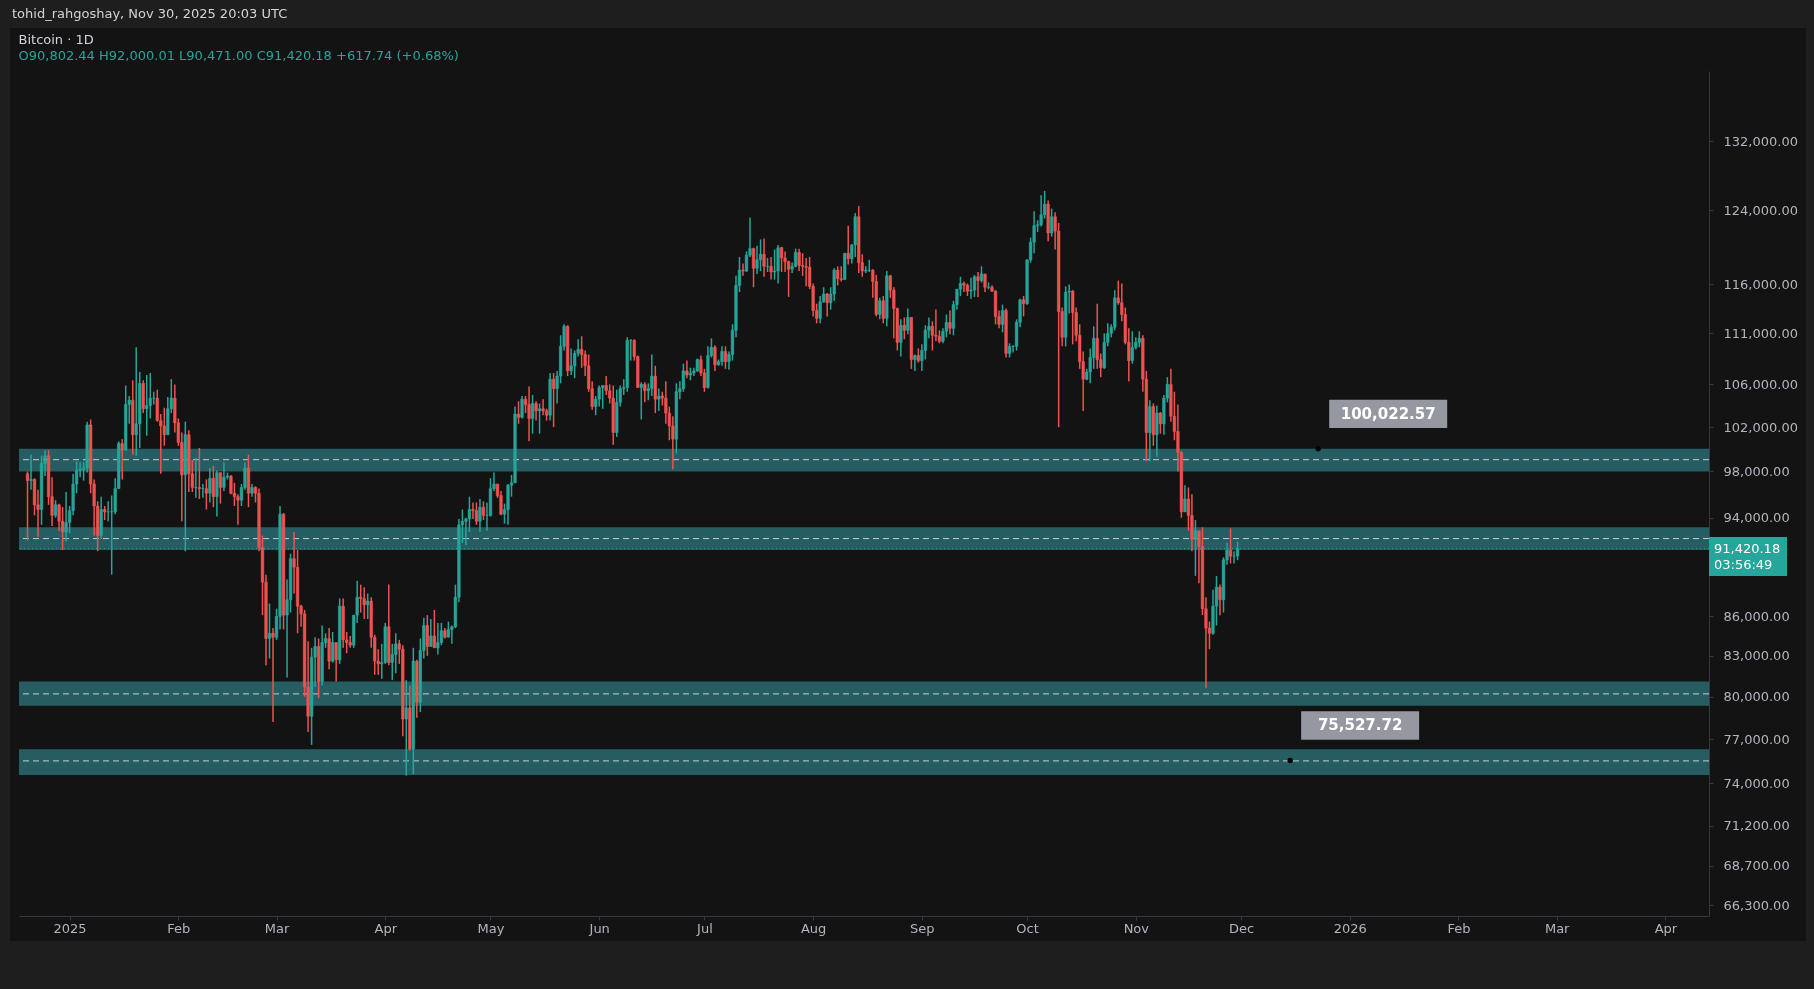 The height and width of the screenshot is (989, 1814). I want to click on y-tick-label: 86,000.00, so click(1756, 616).